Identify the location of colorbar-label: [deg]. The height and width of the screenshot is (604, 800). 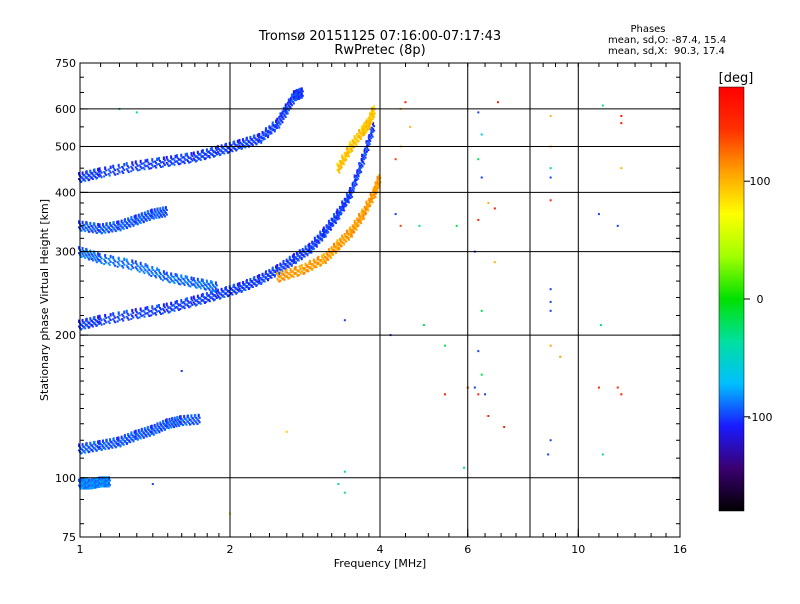
(736, 78).